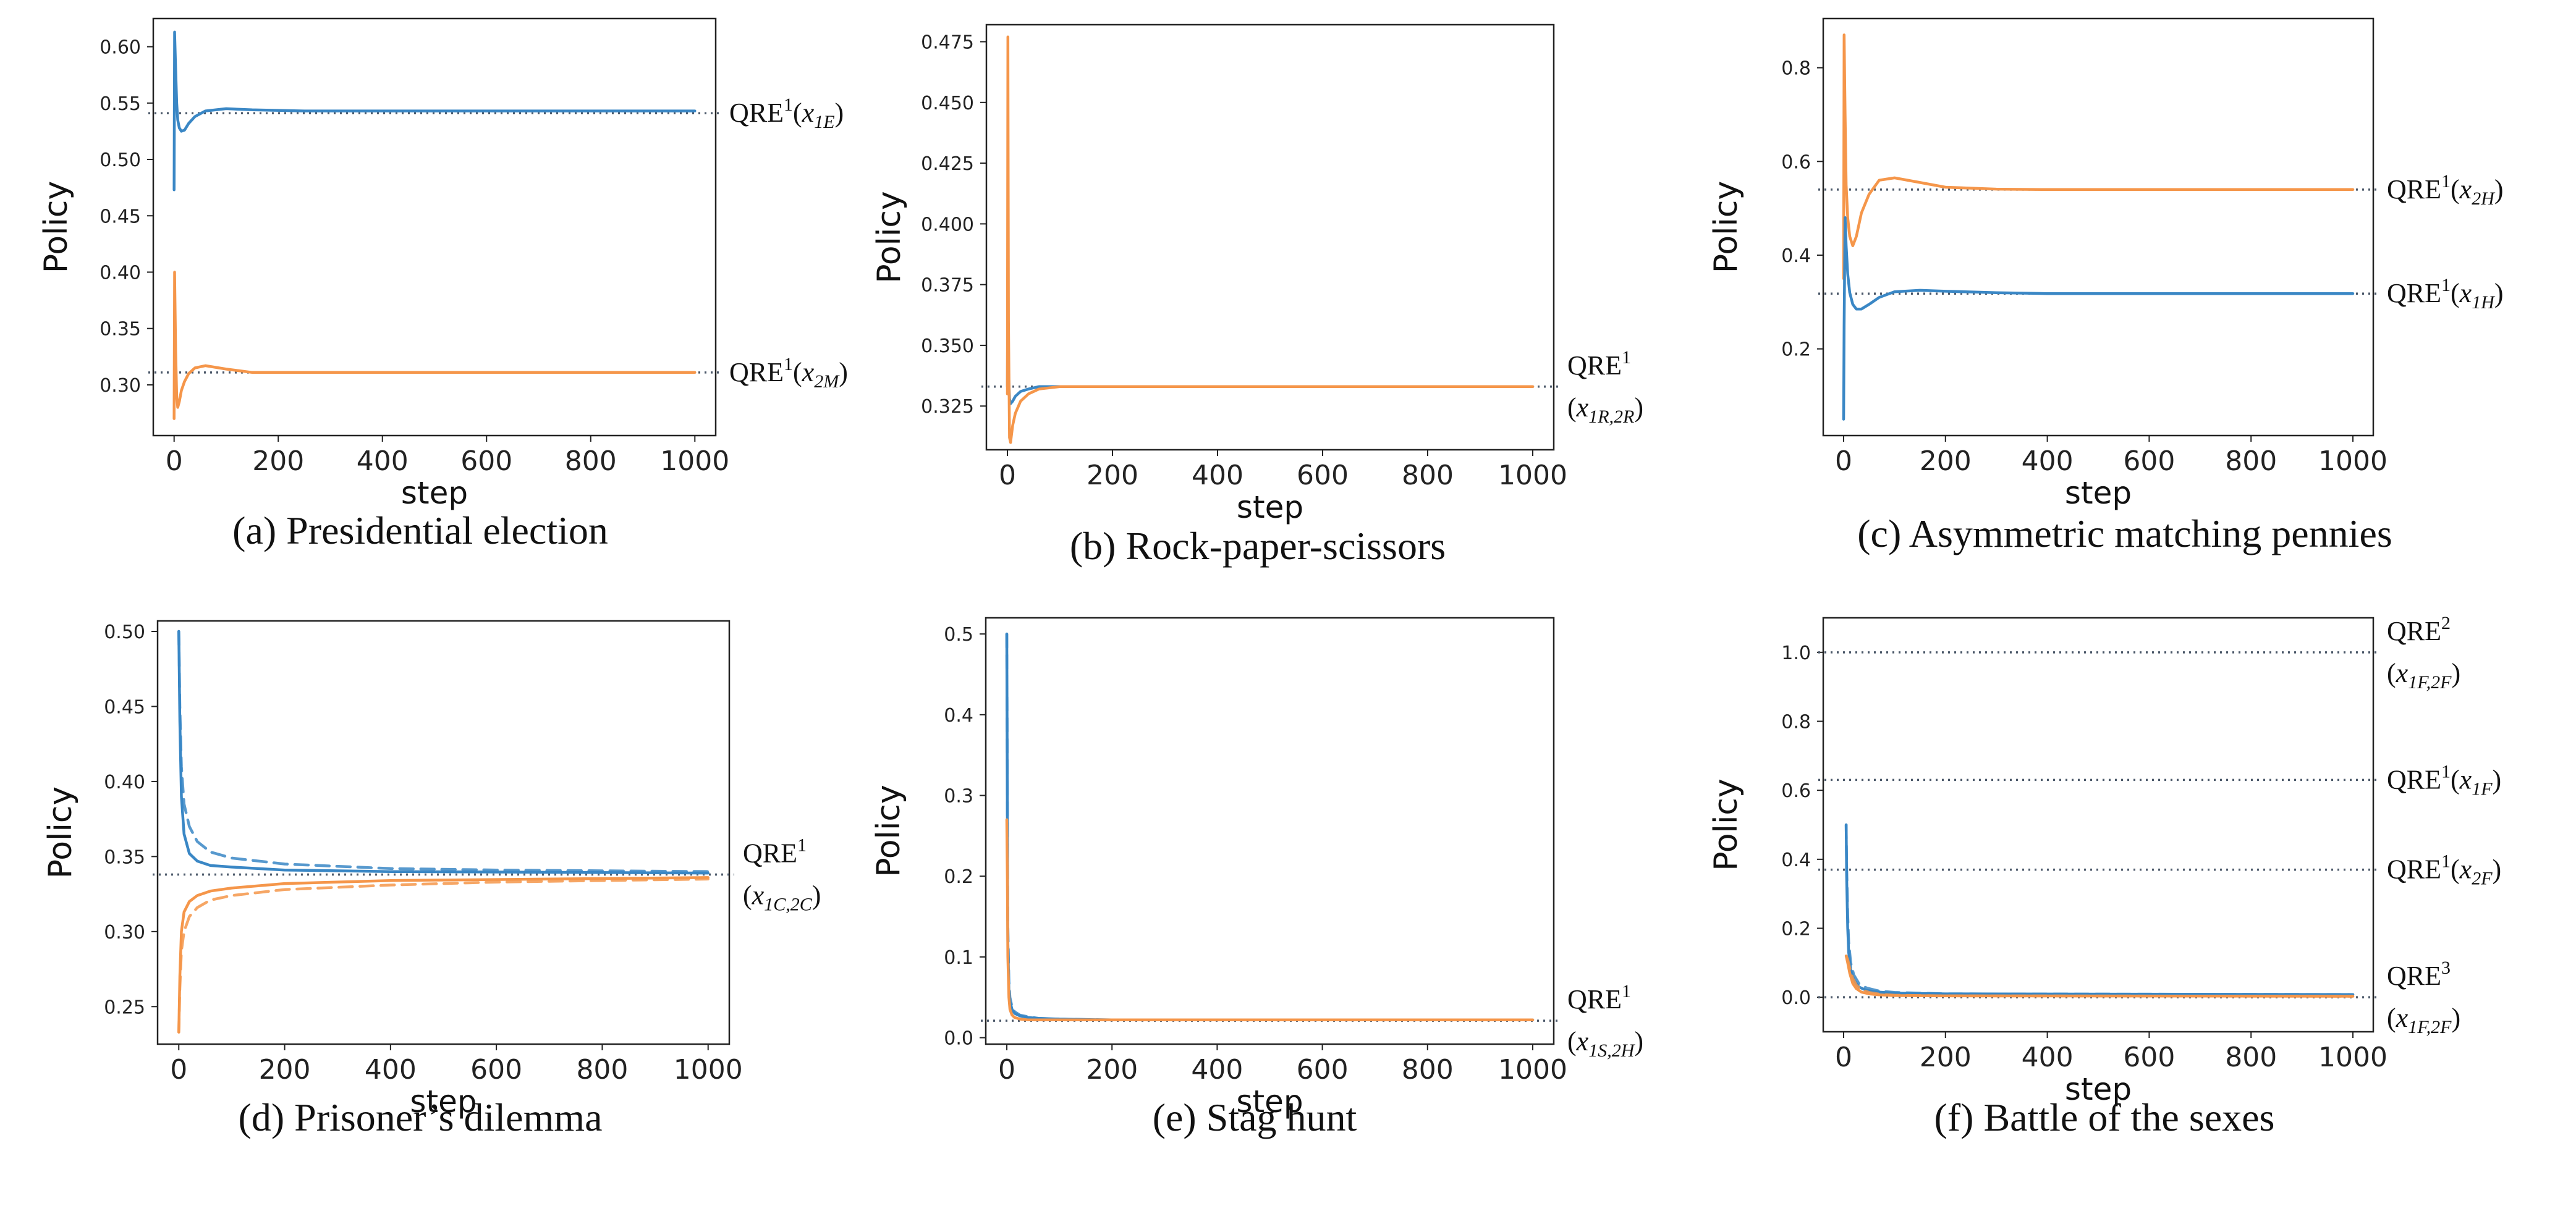 Image resolution: width=2576 pixels, height=1206 pixels. What do you see at coordinates (2482, 788) in the screenshot?
I see `qre-annotation-subscript: 1F` at bounding box center [2482, 788].